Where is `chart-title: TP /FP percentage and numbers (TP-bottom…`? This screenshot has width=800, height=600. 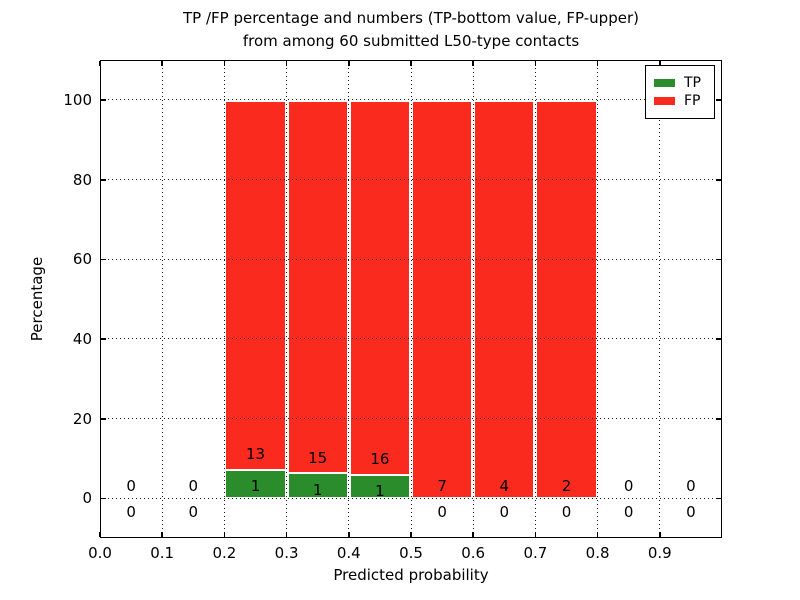 chart-title: TP /FP percentage and numbers (TP-bottom… is located at coordinates (411, 30).